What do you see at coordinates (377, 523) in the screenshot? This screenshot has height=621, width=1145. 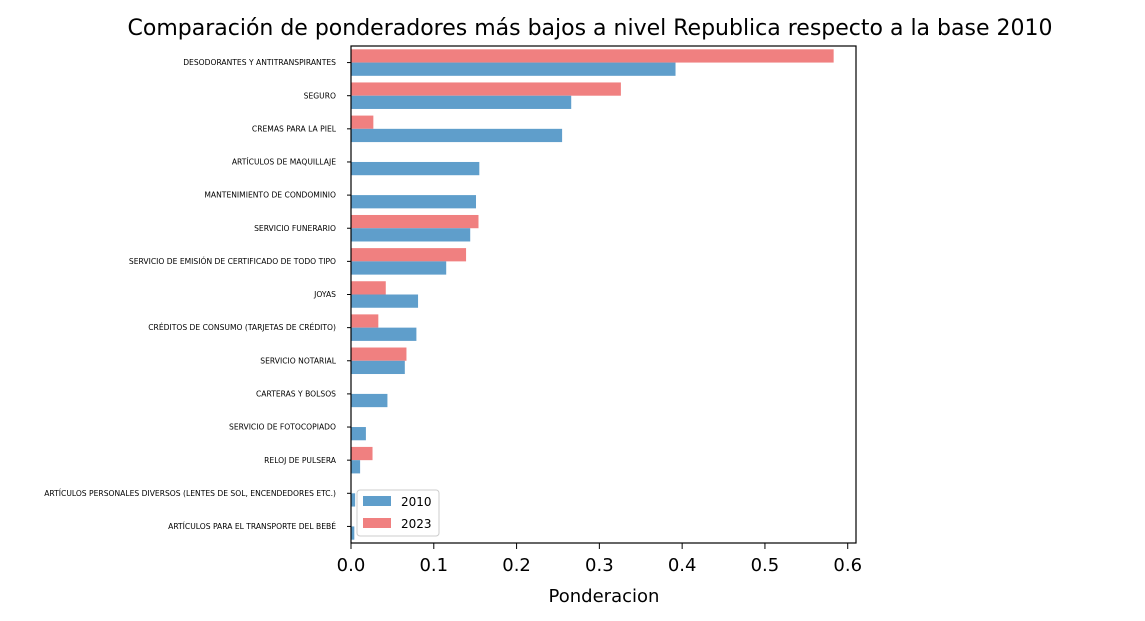 I see `legend-swatch-2023` at bounding box center [377, 523].